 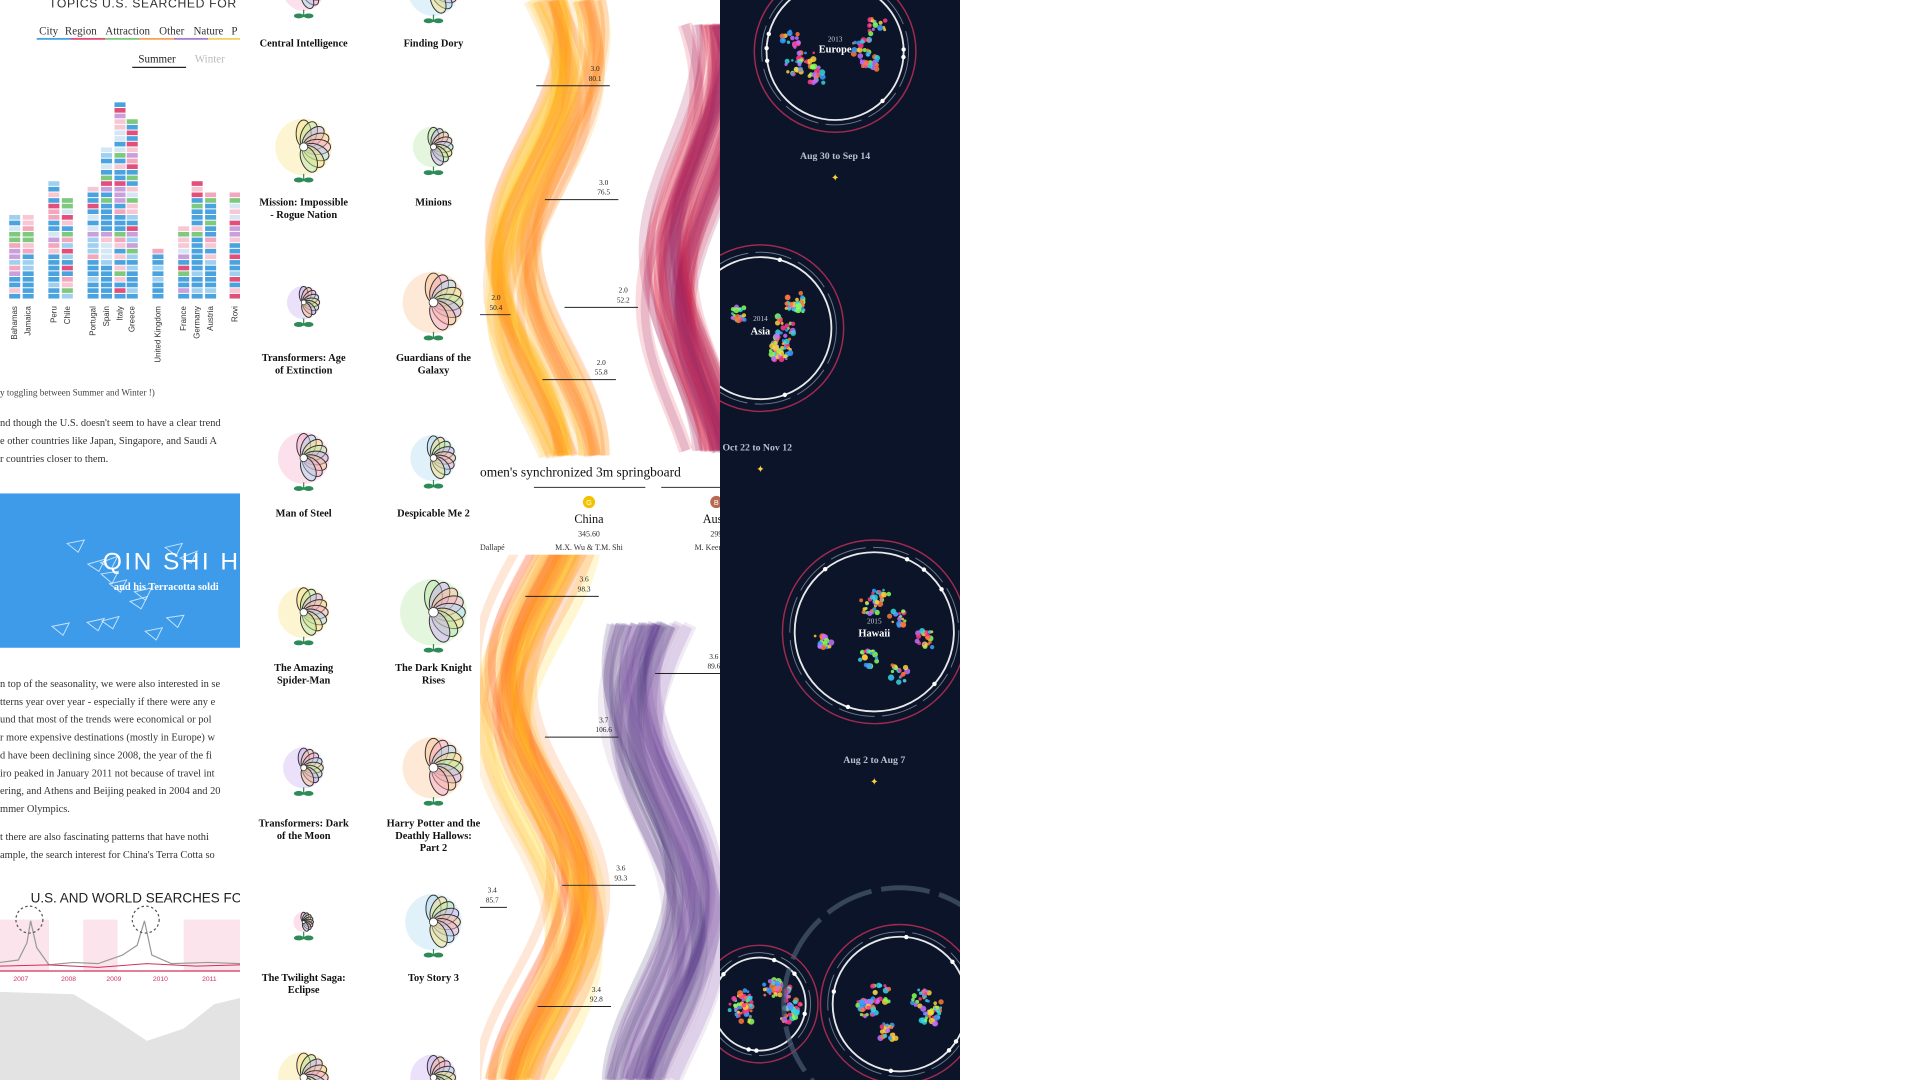 I want to click on movie-title: Transformers: Age, so click(x=304, y=358).